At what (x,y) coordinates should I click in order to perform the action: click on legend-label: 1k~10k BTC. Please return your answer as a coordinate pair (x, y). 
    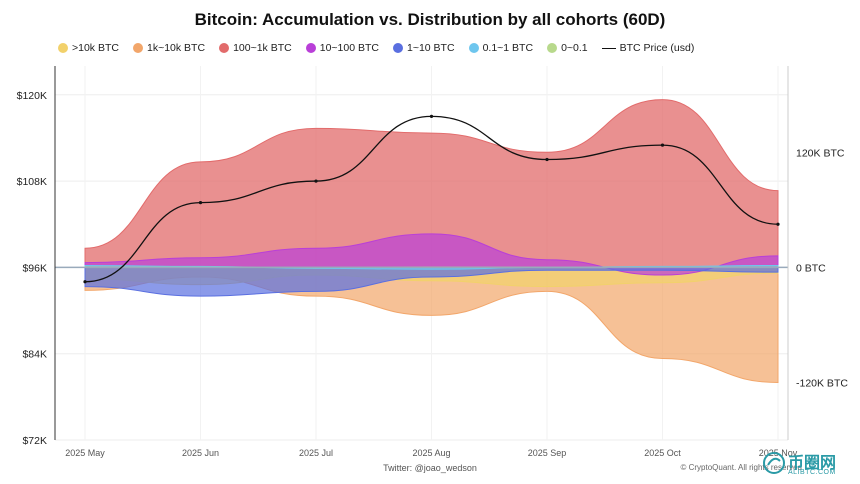
    Looking at the image, I should click on (176, 48).